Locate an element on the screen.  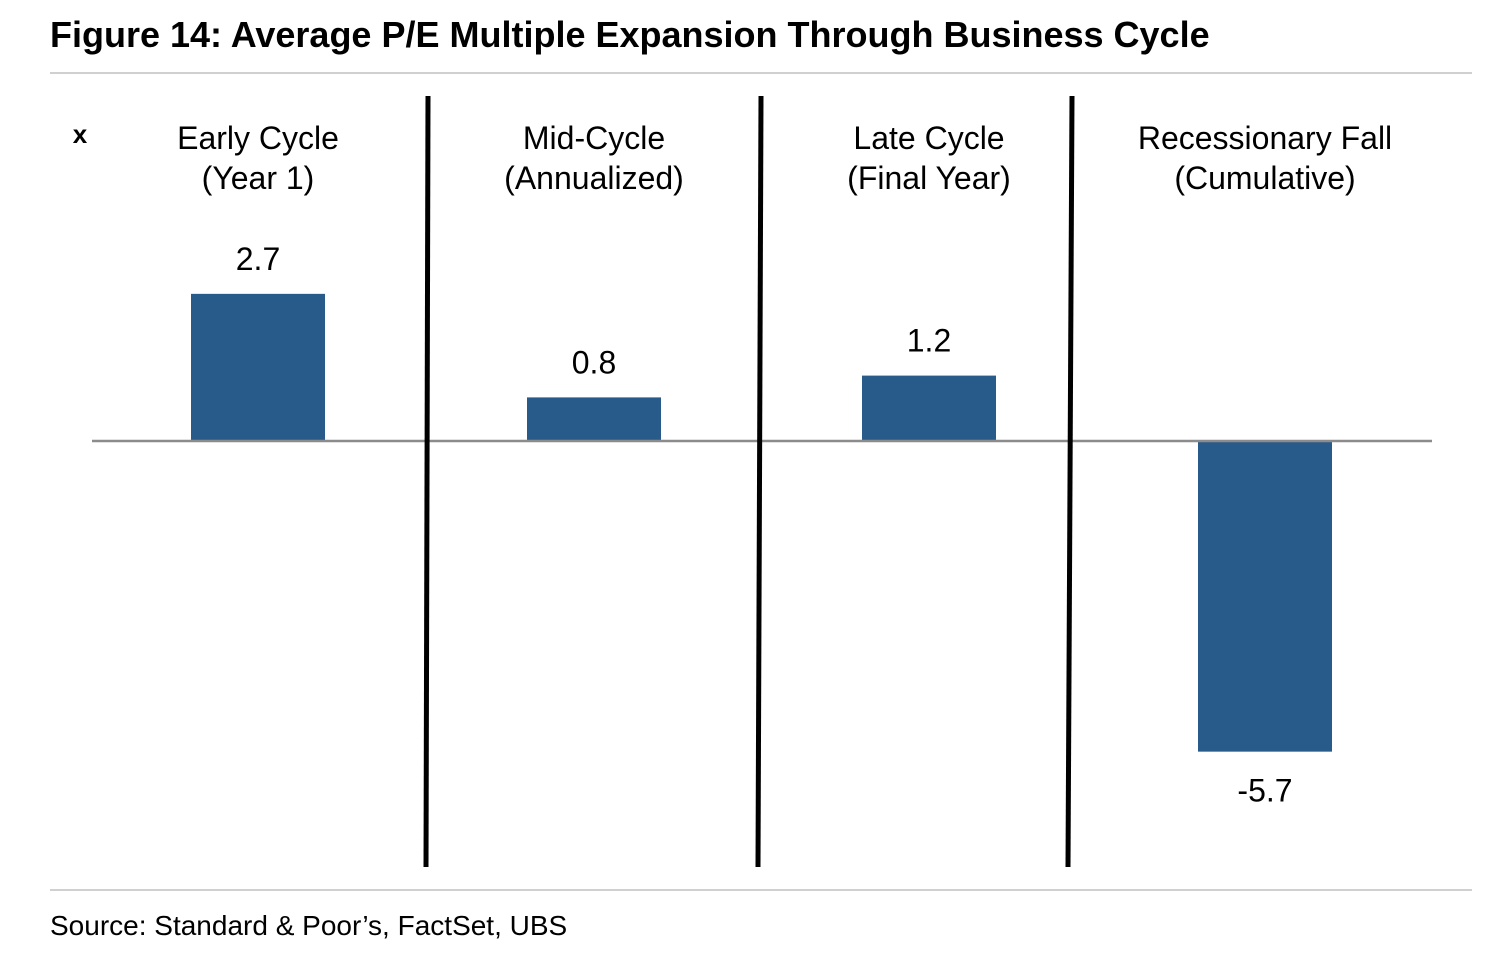
category-label-1-line-2: (Year 1) is located at coordinates (258, 178).